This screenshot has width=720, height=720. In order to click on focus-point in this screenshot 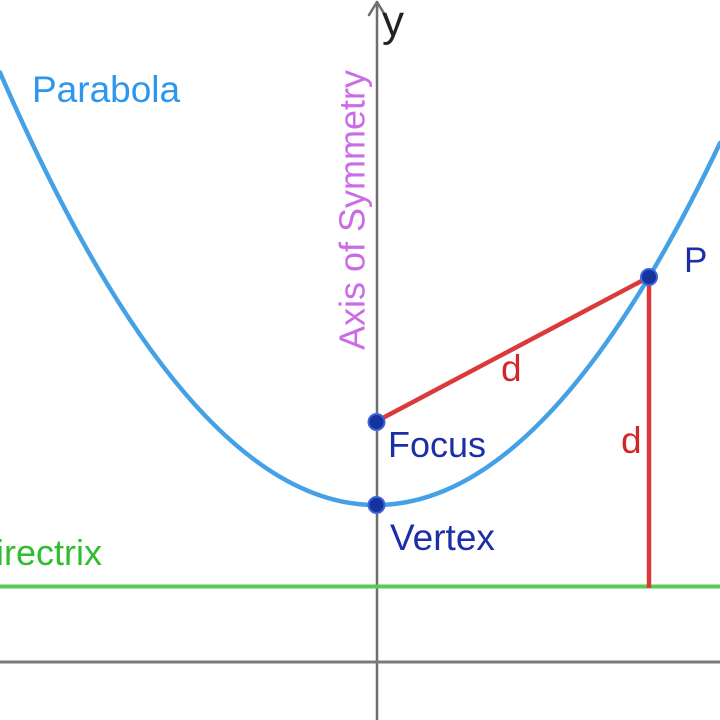, I will do `click(376, 422)`.